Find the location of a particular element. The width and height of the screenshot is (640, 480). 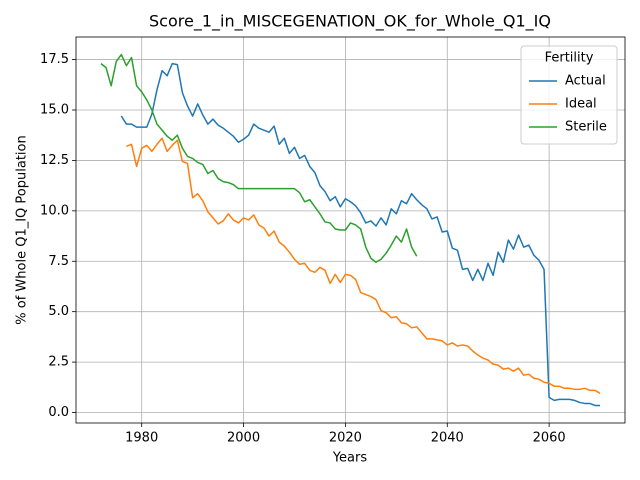

legend-label: Sterile is located at coordinates (586, 127).